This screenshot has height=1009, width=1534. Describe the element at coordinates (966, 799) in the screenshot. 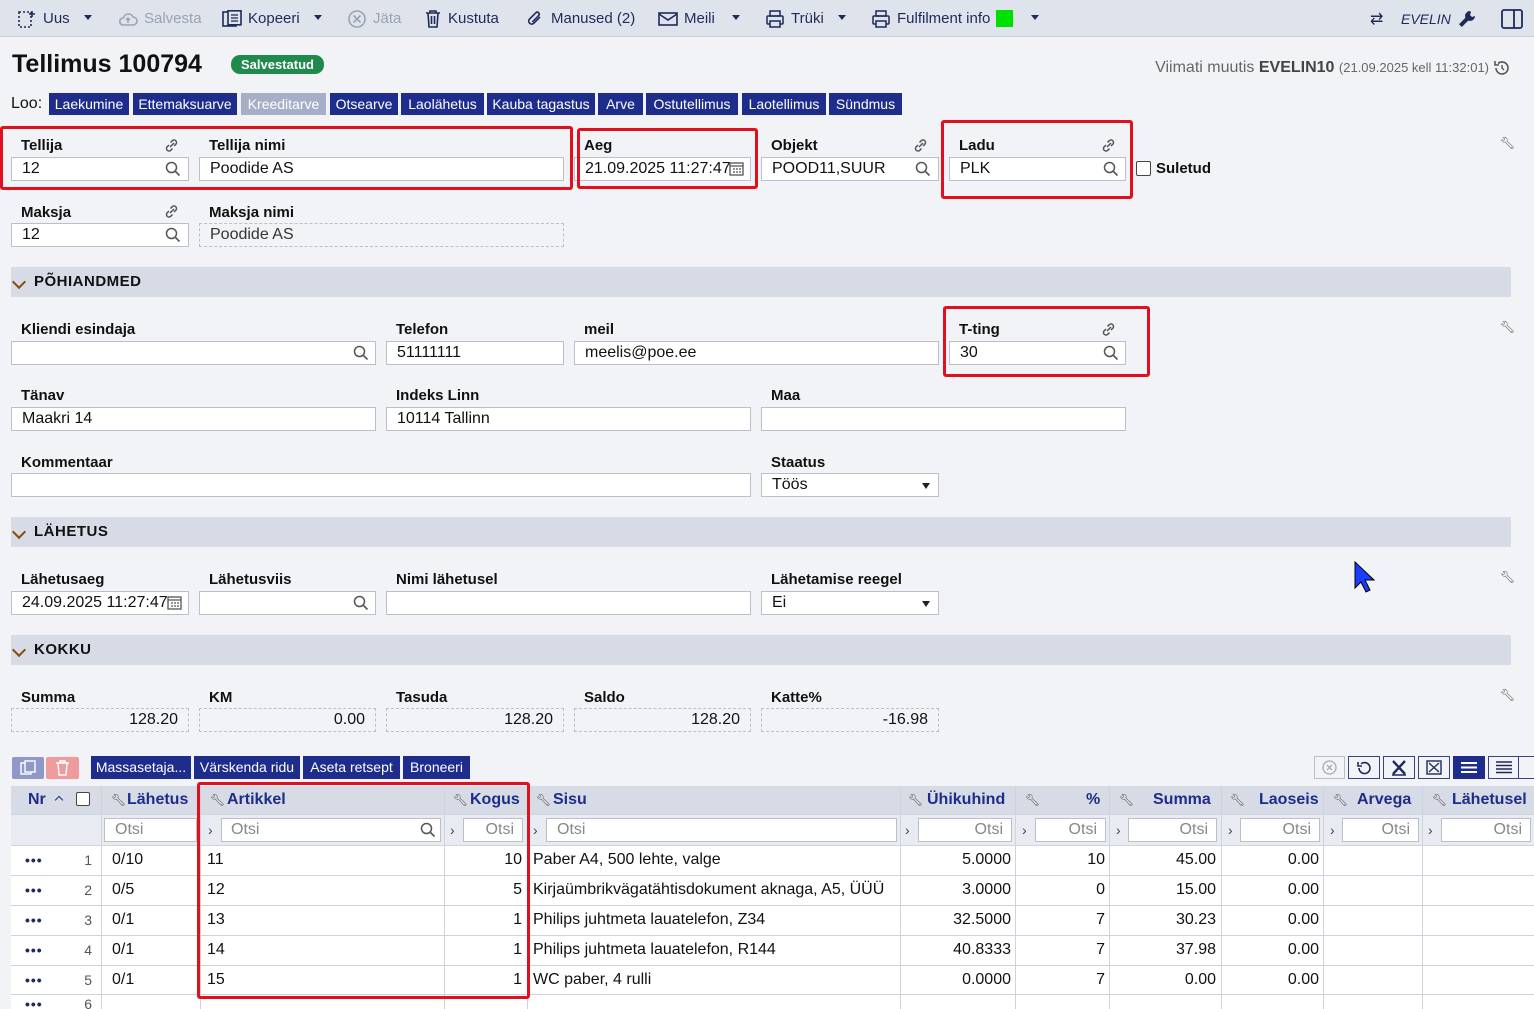

I see `col-header-uhikuhind: Ühikuhind` at that location.